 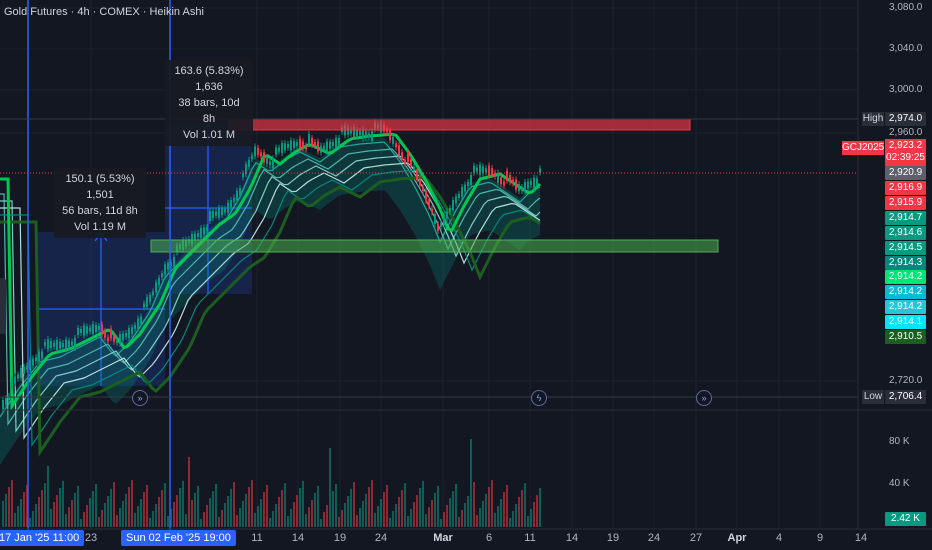 What do you see at coordinates (3, 306) in the screenshot?
I see `left-edge-tab` at bounding box center [3, 306].